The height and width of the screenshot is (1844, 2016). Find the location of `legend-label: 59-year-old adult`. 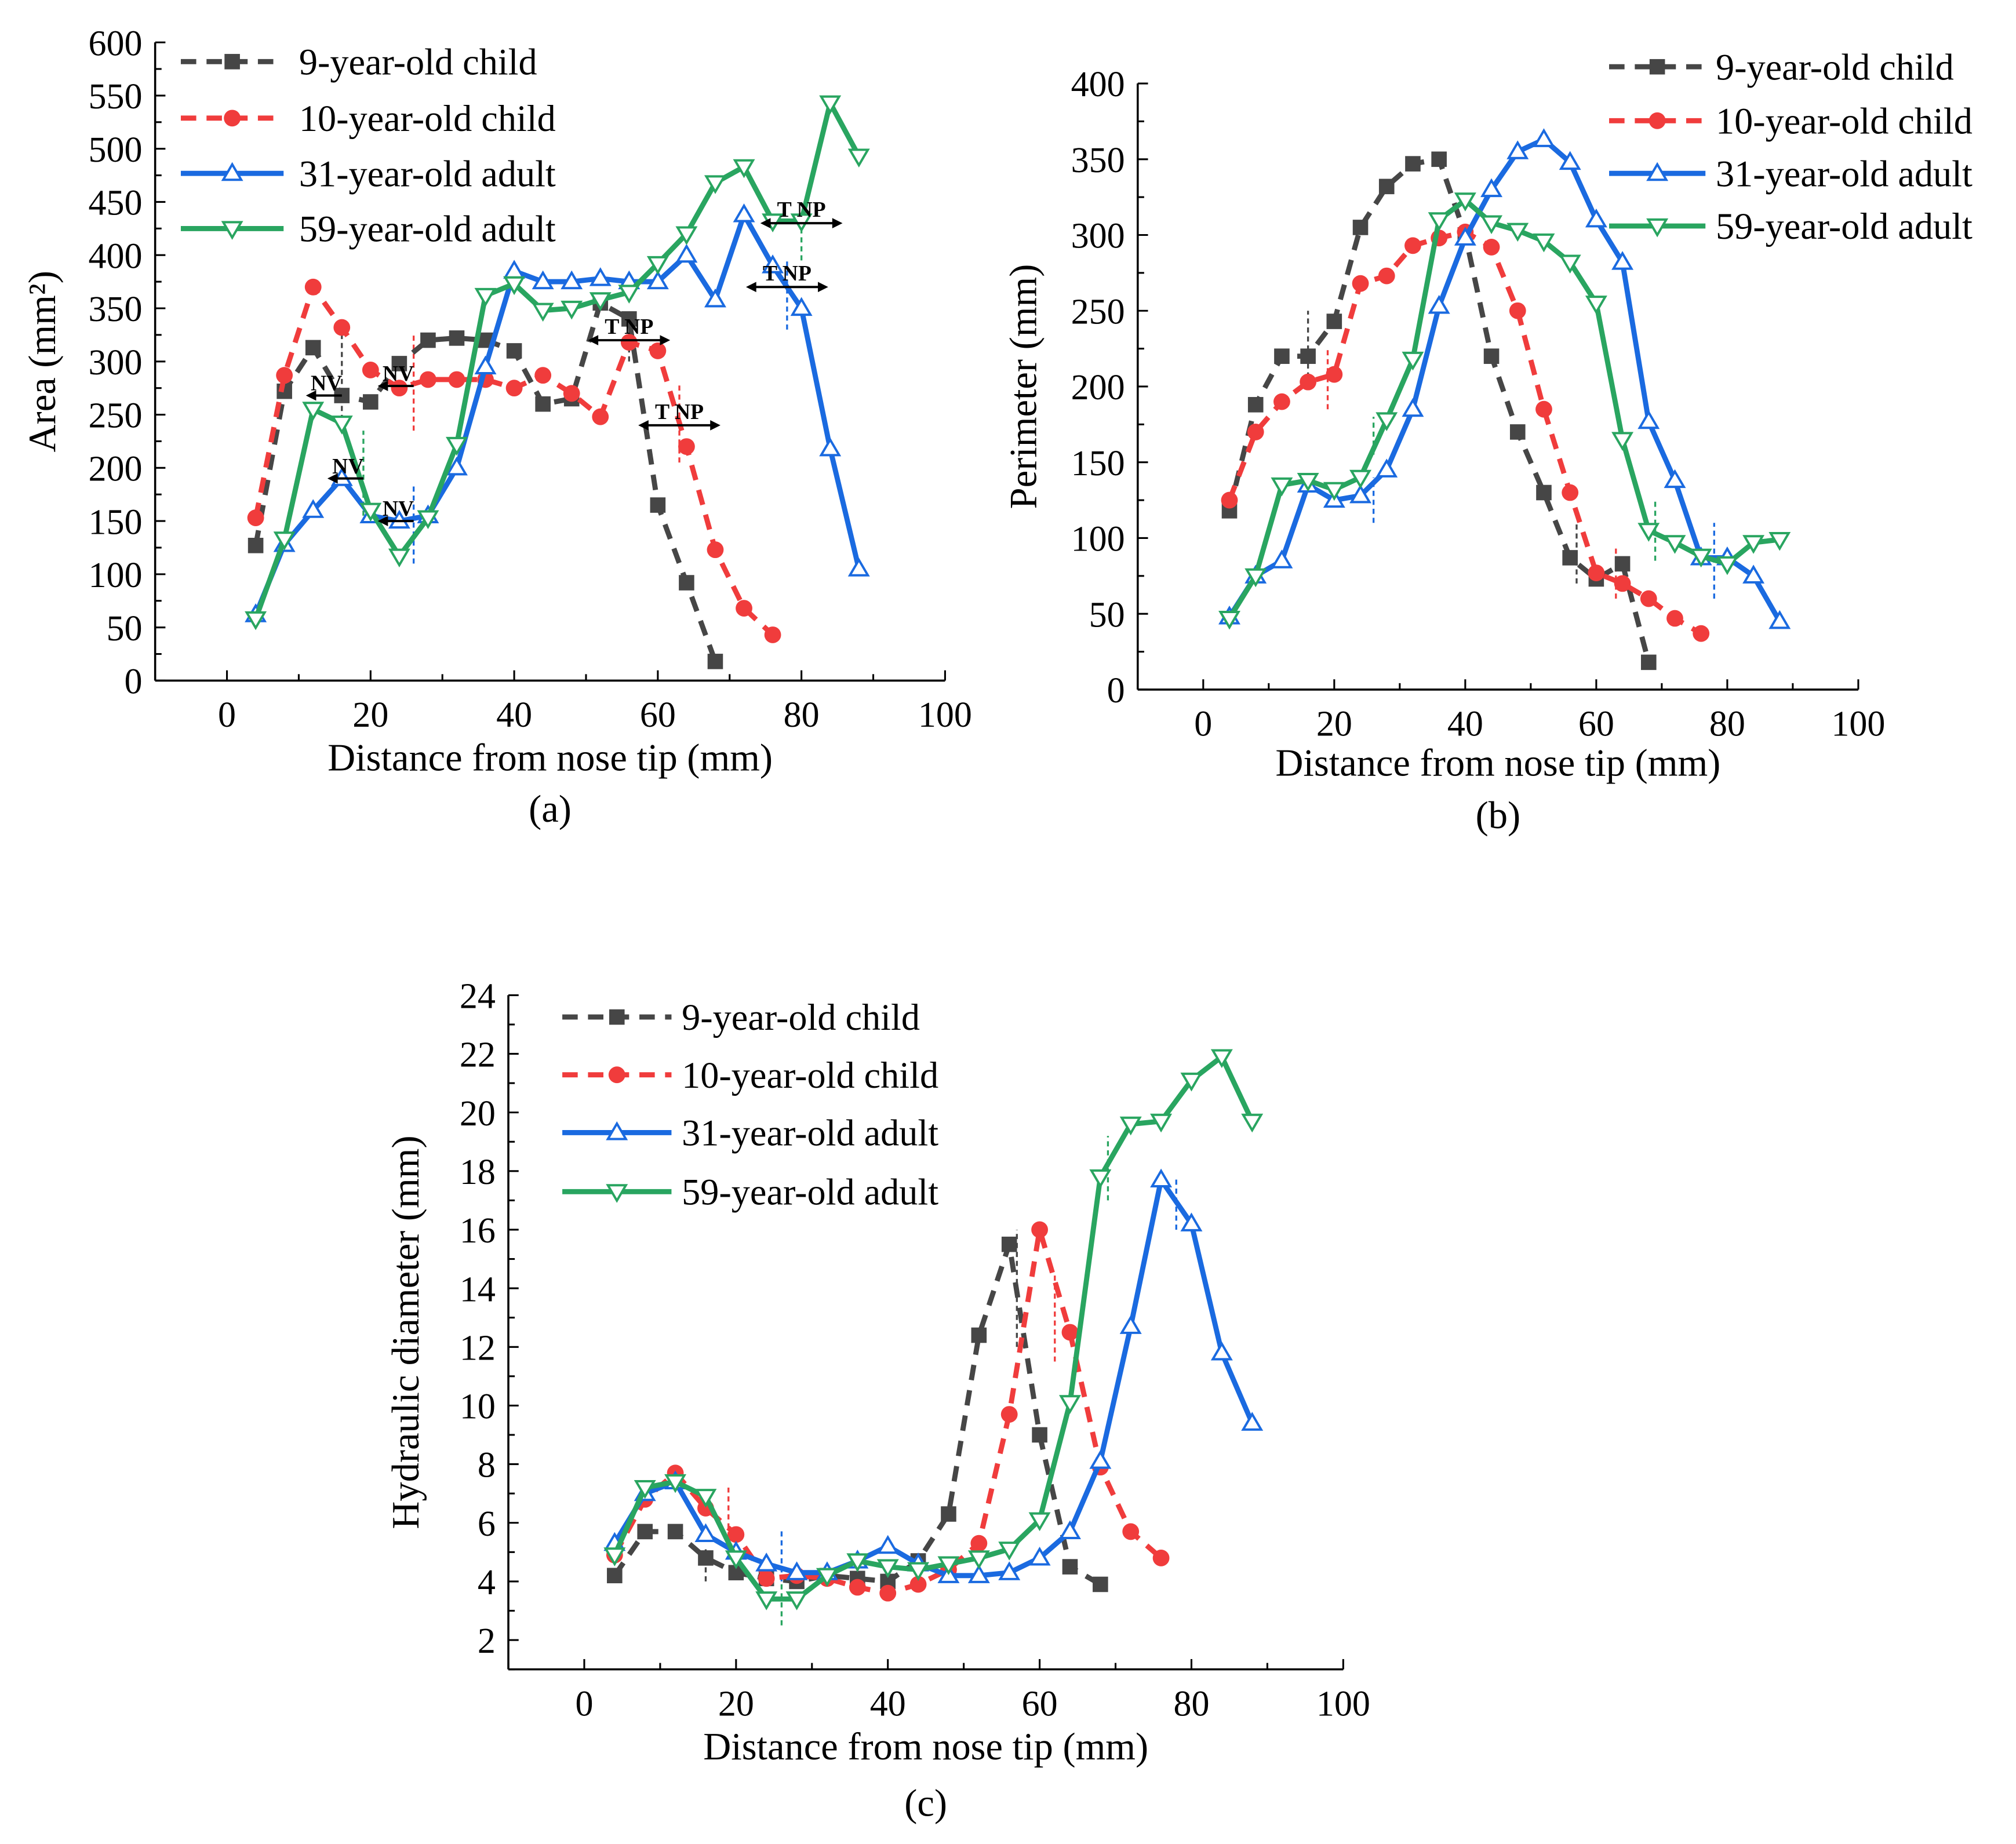

legend-label: 59-year-old adult is located at coordinates (810, 1191).